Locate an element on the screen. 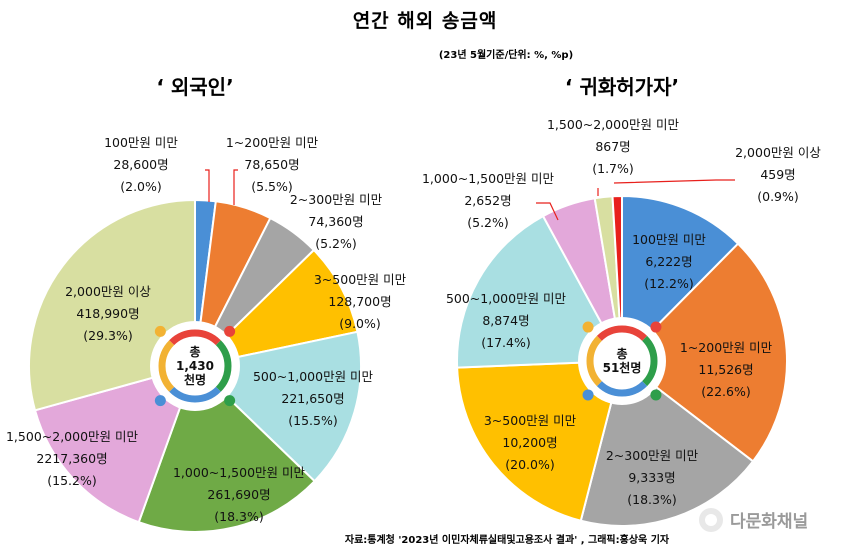 The width and height of the screenshot is (850, 553). data-label: 100만원 미만 28,600명 (2.0%) is located at coordinates (141, 164).